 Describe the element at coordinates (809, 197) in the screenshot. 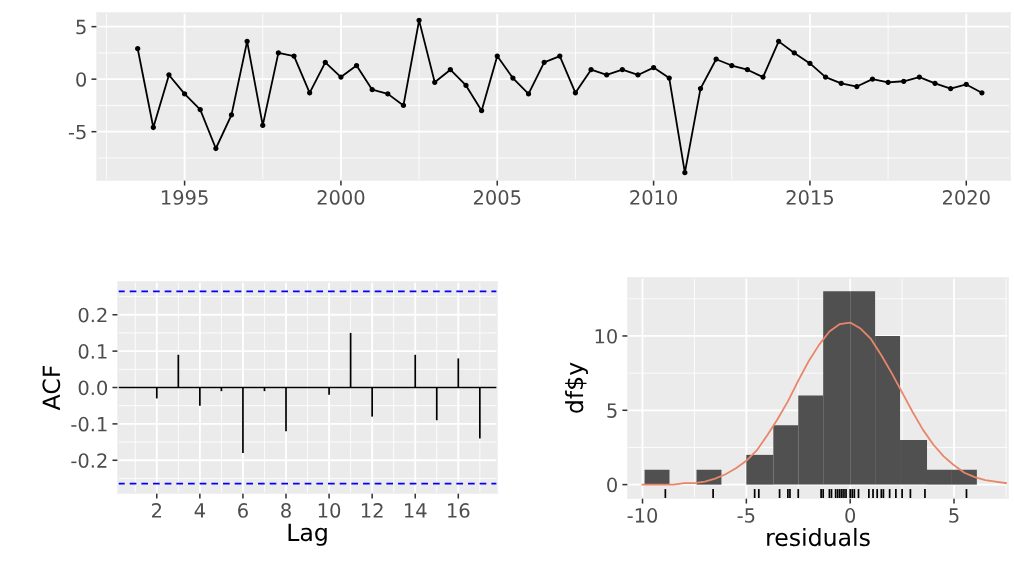

I see `x-tick-label: 2015` at that location.